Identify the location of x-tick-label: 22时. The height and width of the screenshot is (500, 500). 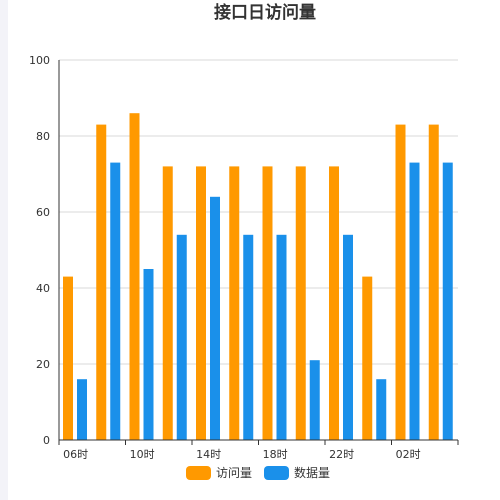
(341, 454).